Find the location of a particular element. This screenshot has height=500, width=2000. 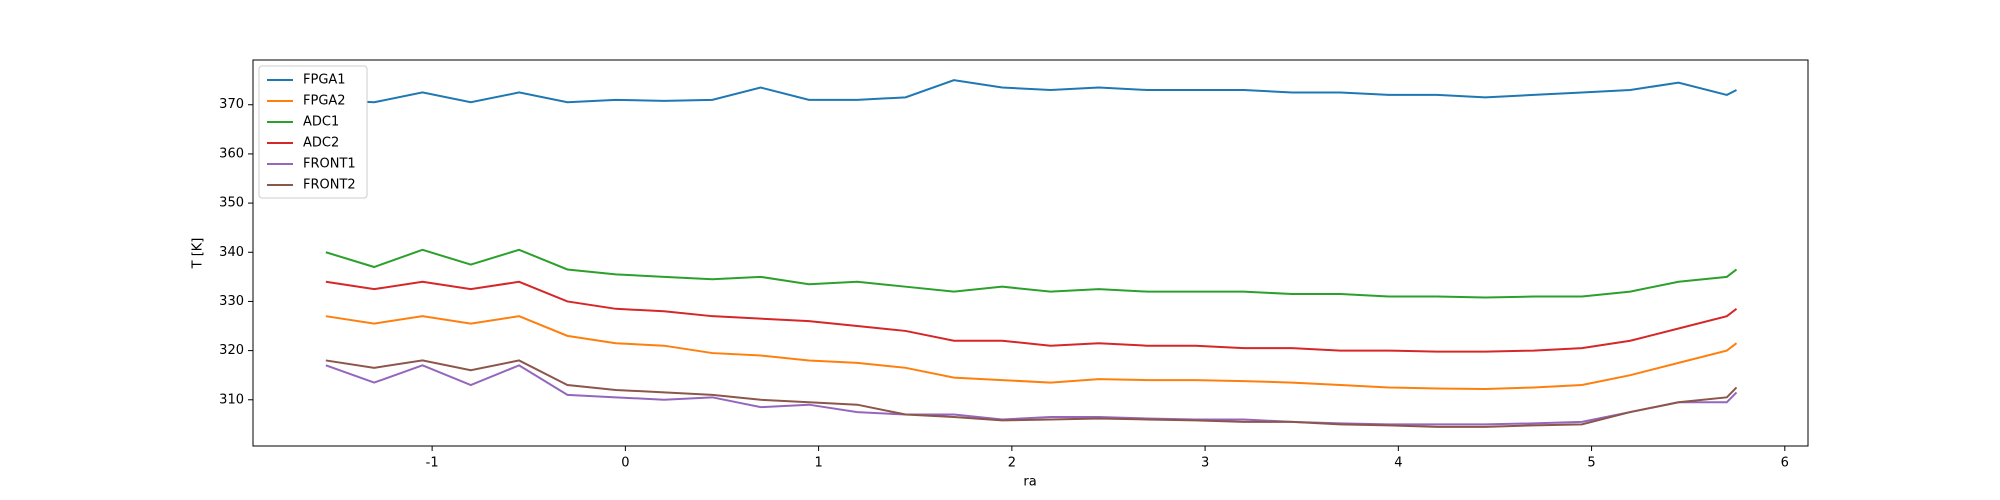

y-tick-label: 360 is located at coordinates (231, 153).